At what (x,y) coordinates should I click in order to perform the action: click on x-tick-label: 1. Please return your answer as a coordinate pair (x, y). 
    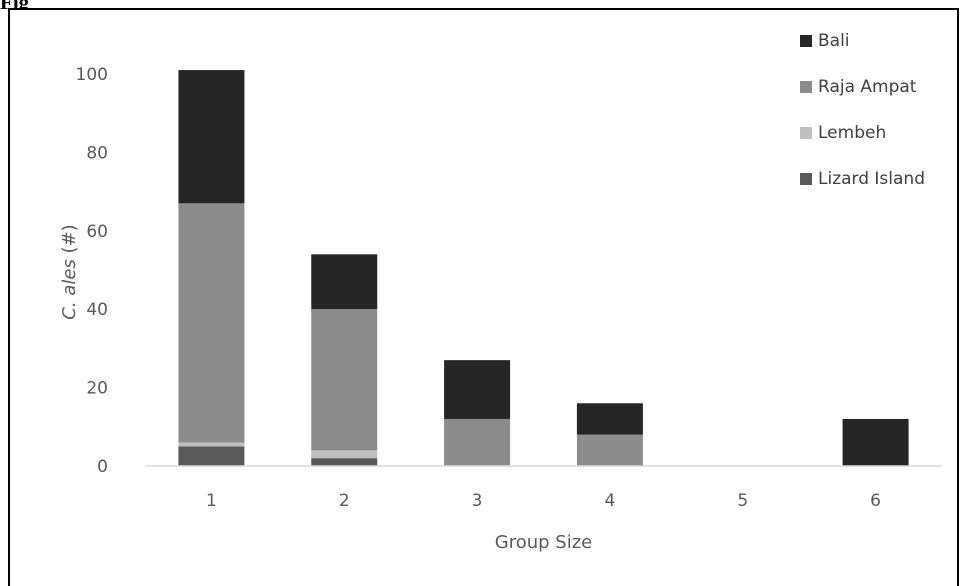
    Looking at the image, I should click on (211, 501).